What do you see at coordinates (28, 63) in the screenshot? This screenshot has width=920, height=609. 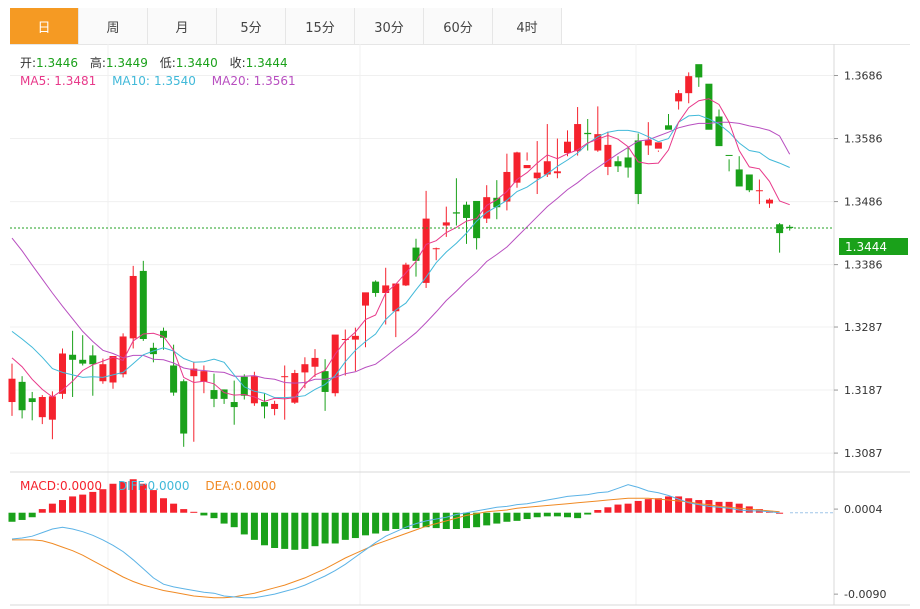 I see `open-label: 开:` at bounding box center [28, 63].